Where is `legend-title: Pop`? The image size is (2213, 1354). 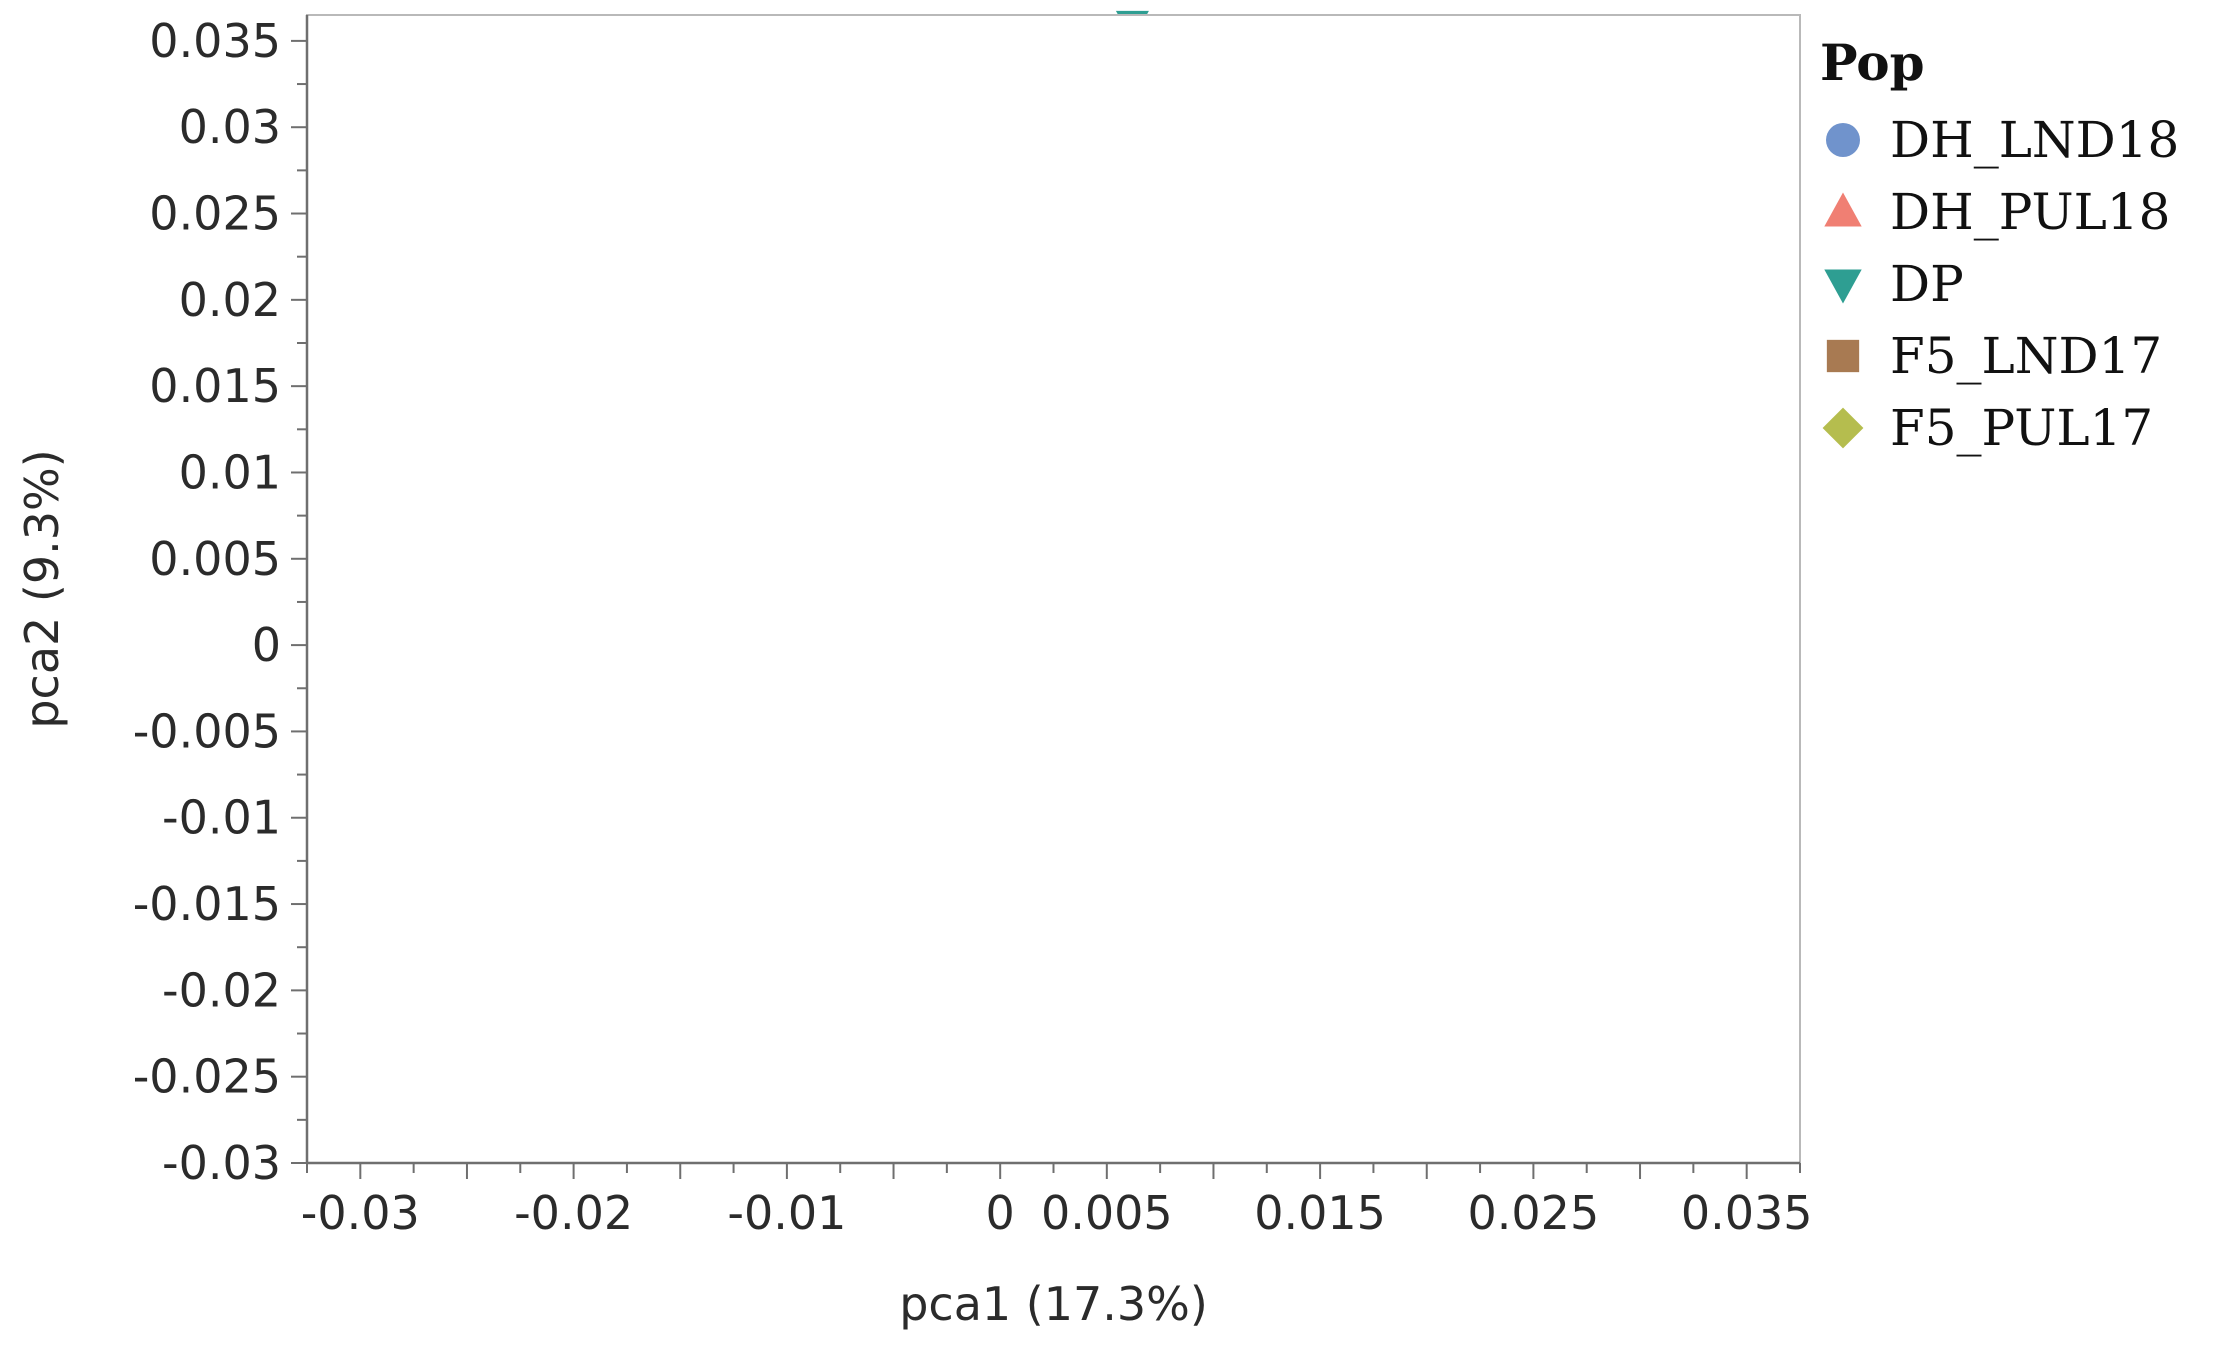 legend-title: Pop is located at coordinates (1872, 62).